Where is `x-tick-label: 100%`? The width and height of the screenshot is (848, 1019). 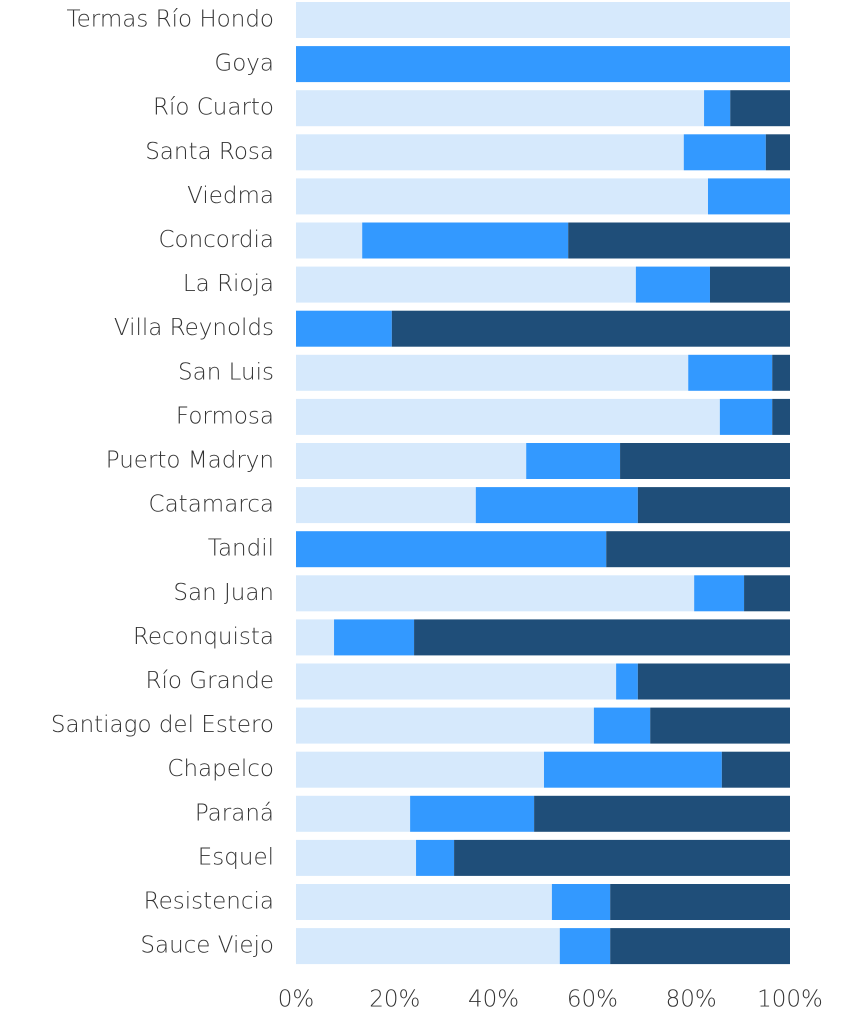 x-tick-label: 100% is located at coordinates (790, 1000).